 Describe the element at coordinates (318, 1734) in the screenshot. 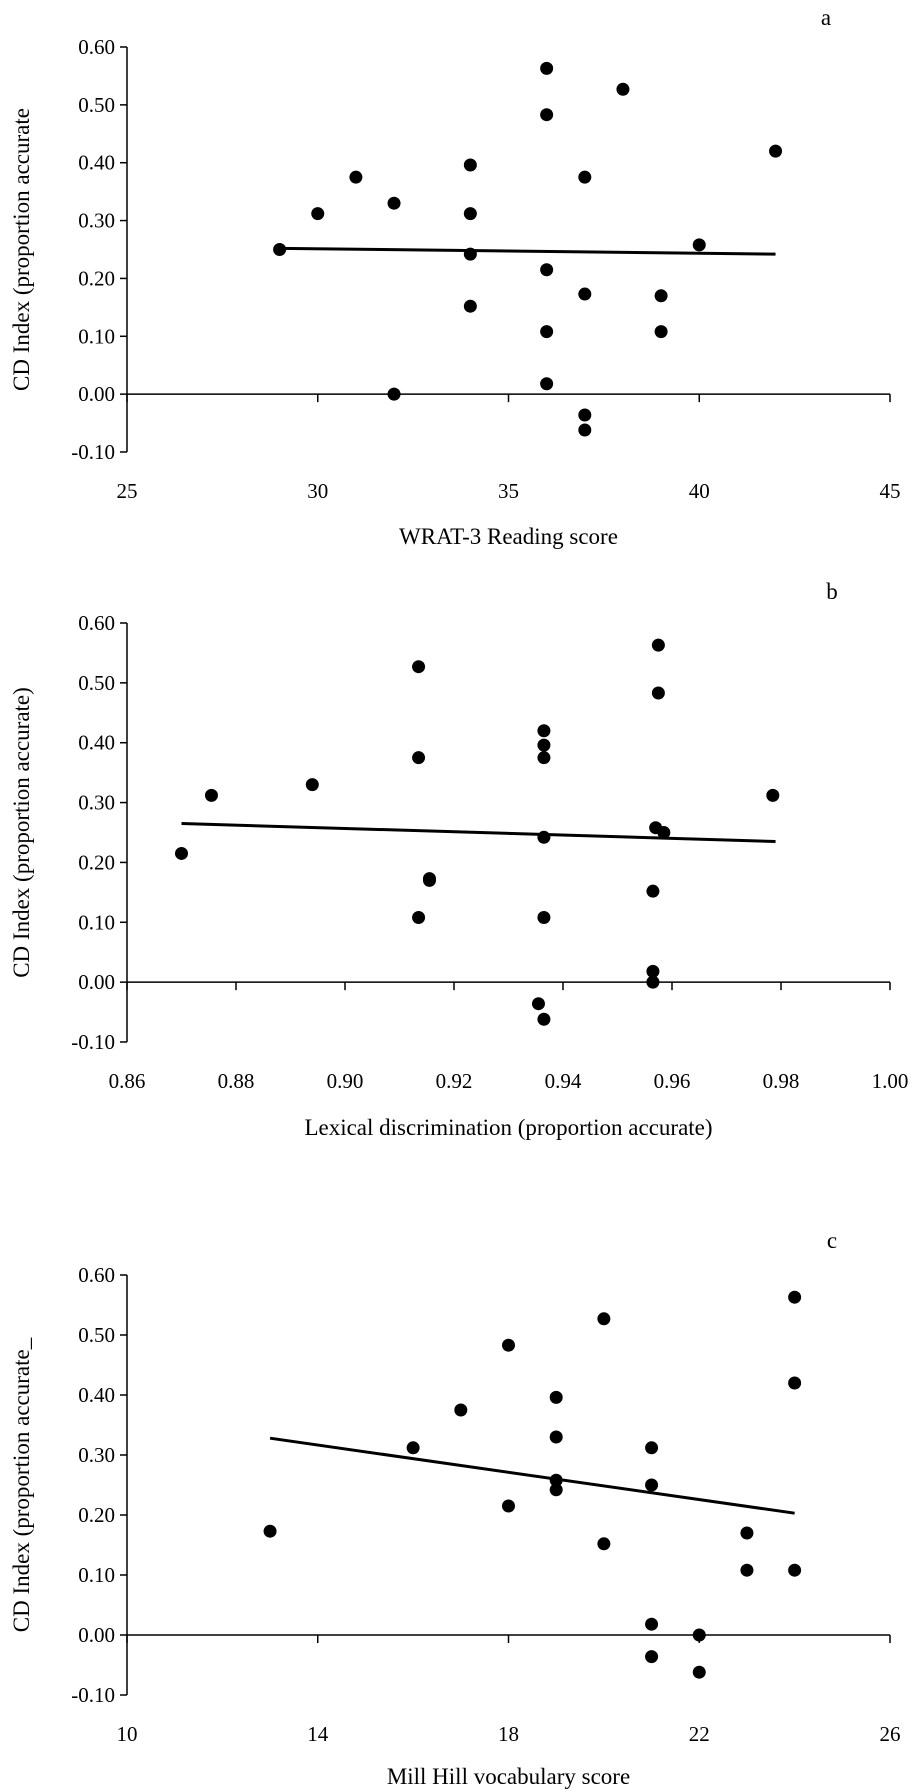

I see `x-tick-label: 14` at that location.